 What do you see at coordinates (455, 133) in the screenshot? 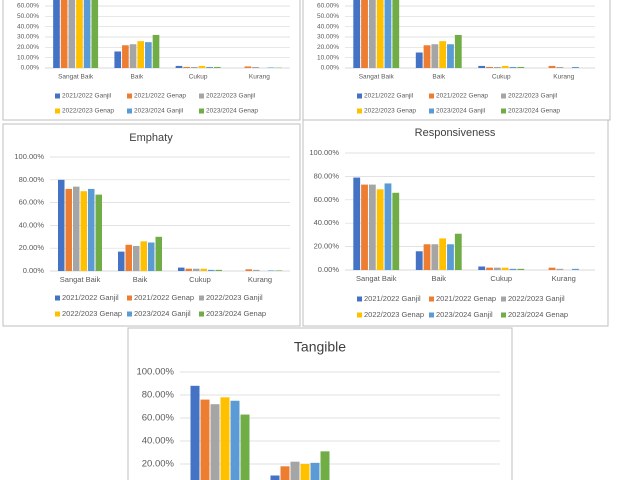
I see `chart-title: Responsiveness` at bounding box center [455, 133].